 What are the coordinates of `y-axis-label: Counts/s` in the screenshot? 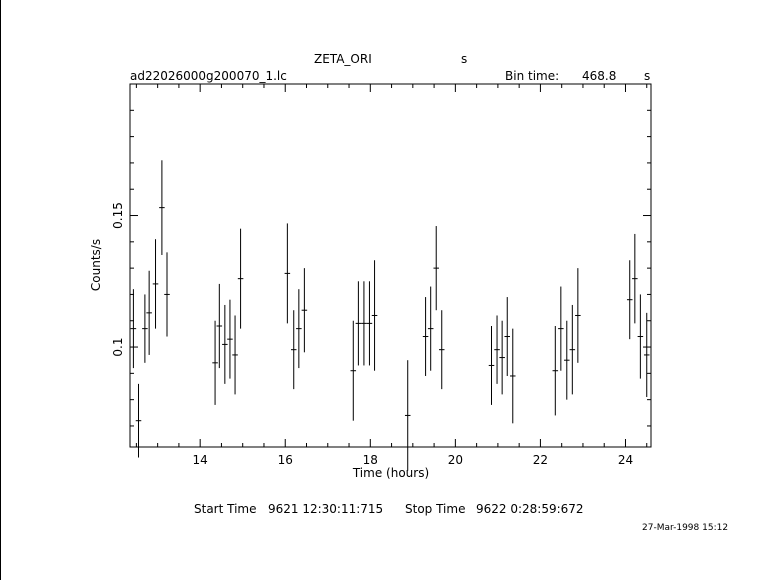 It's located at (96, 265).